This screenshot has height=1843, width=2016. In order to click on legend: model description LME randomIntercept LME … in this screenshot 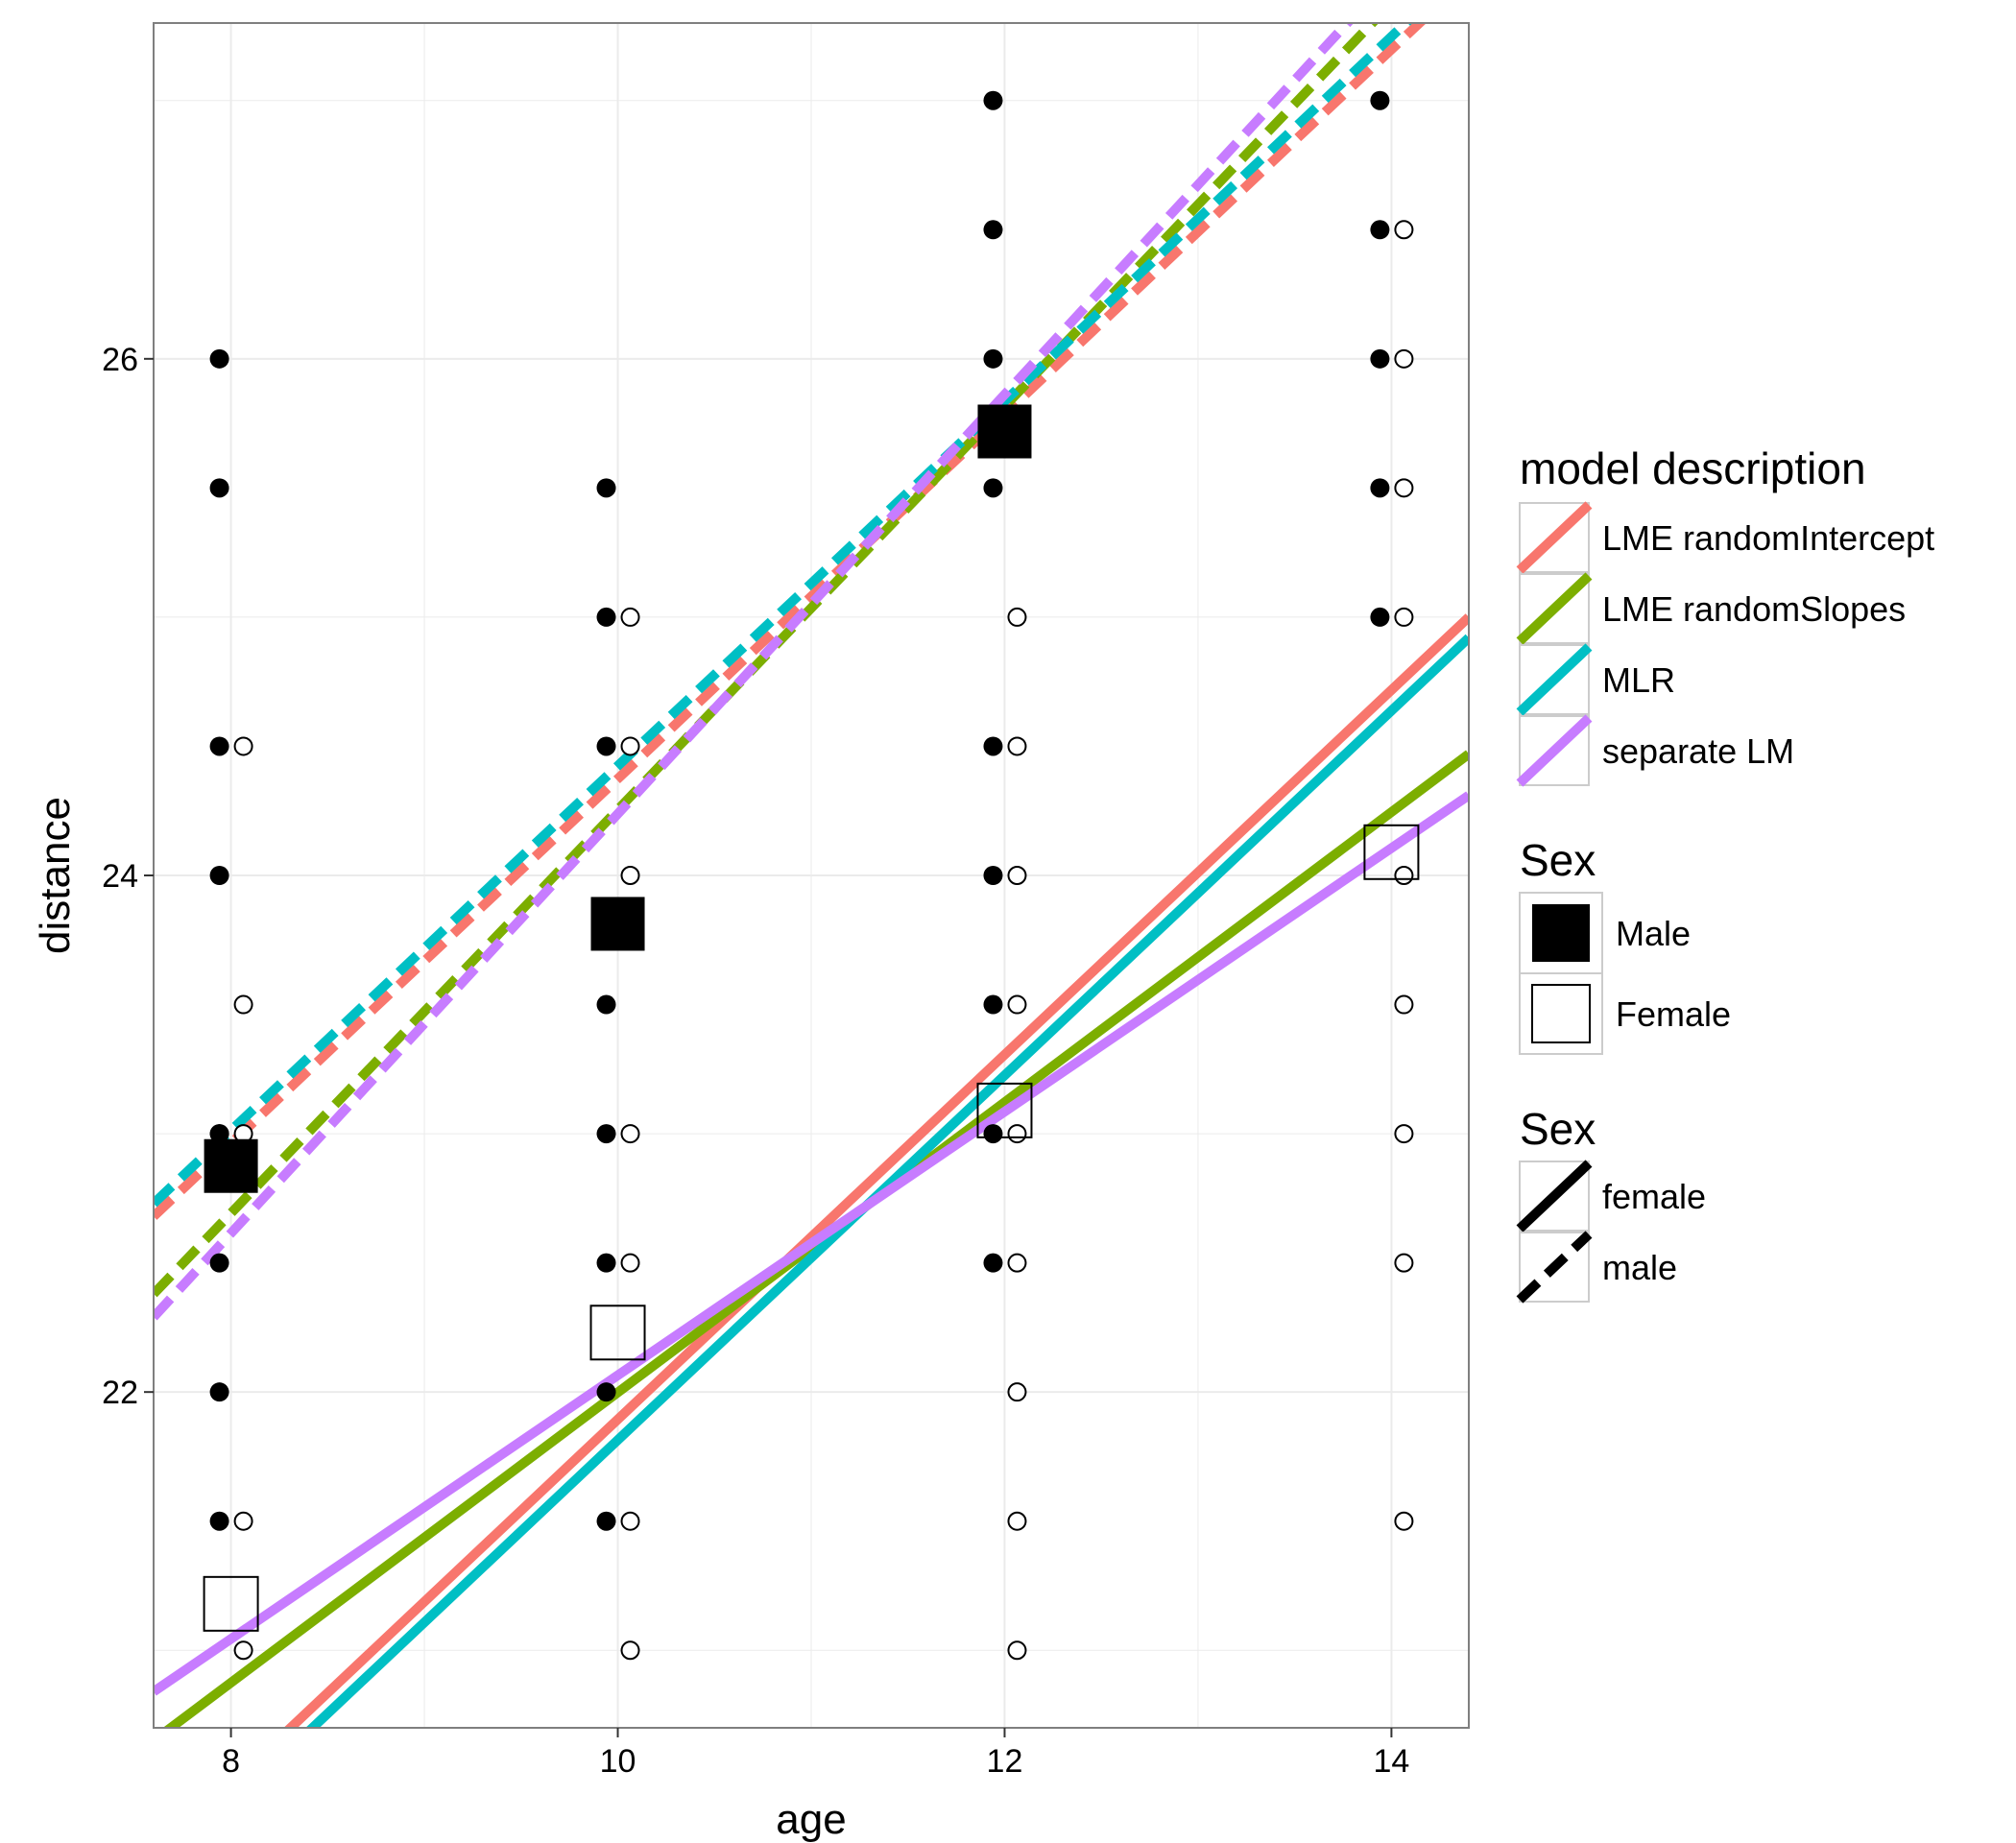, I will do `click(1725, 873)`.